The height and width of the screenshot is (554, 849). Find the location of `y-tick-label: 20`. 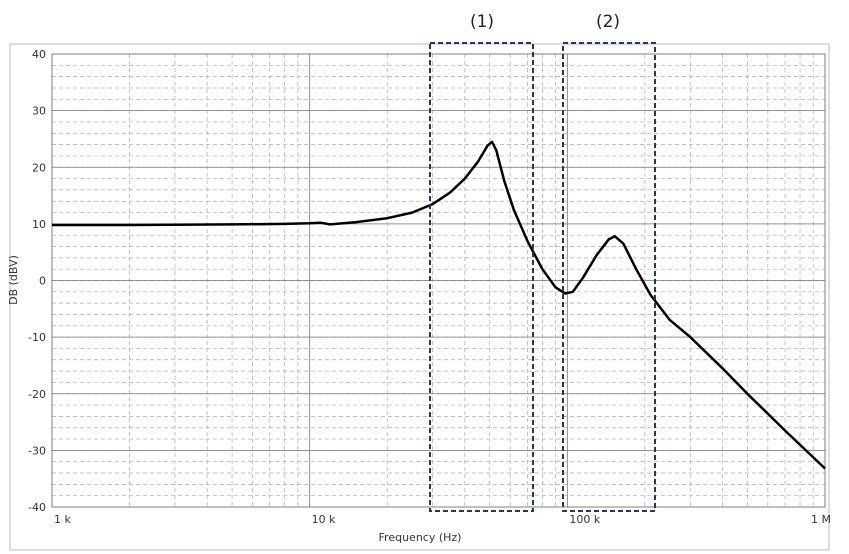

y-tick-label: 20 is located at coordinates (39, 167).